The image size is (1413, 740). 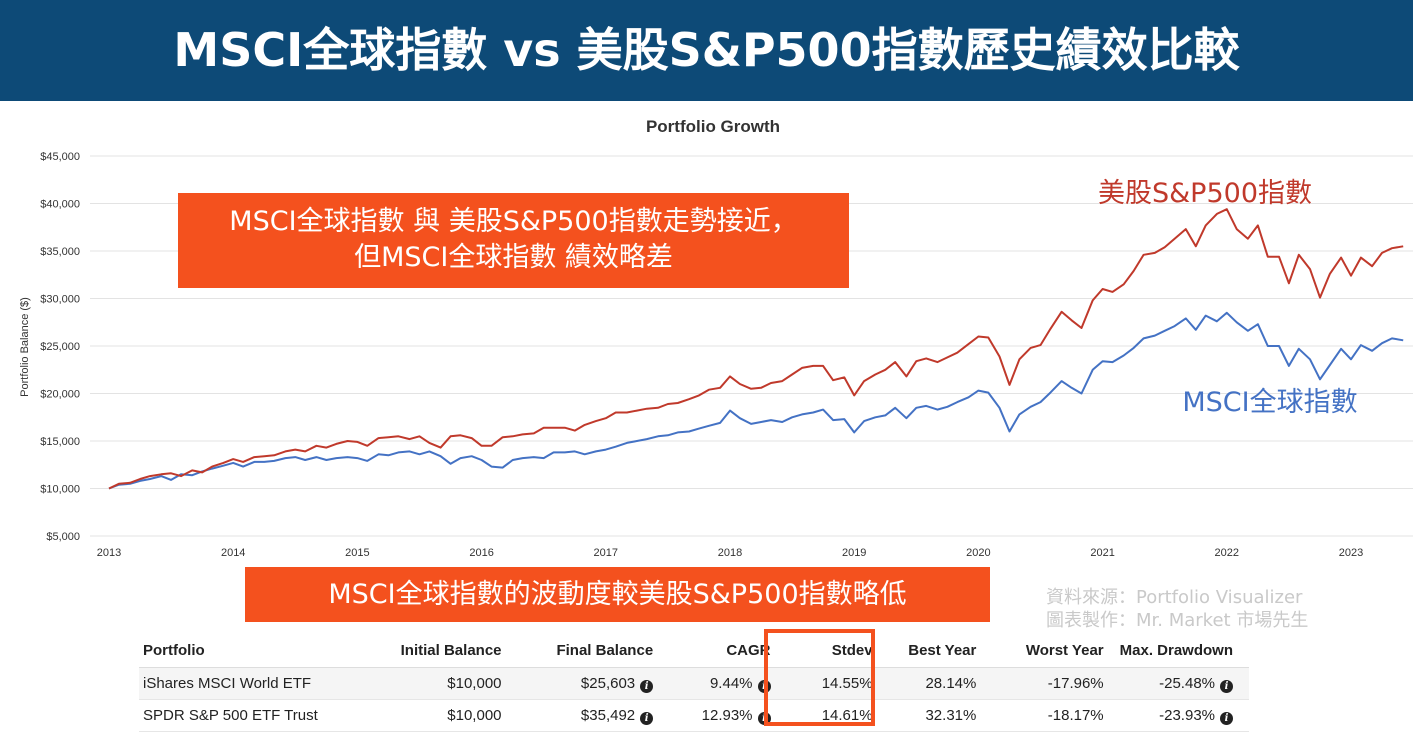 What do you see at coordinates (940, 683) in the screenshot?
I see `cell-best-year: 28.14%` at bounding box center [940, 683].